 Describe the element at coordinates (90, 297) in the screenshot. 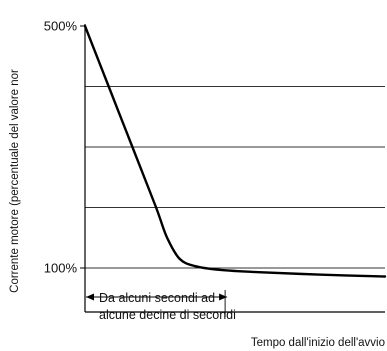

I see `arrow-left-icon` at that location.